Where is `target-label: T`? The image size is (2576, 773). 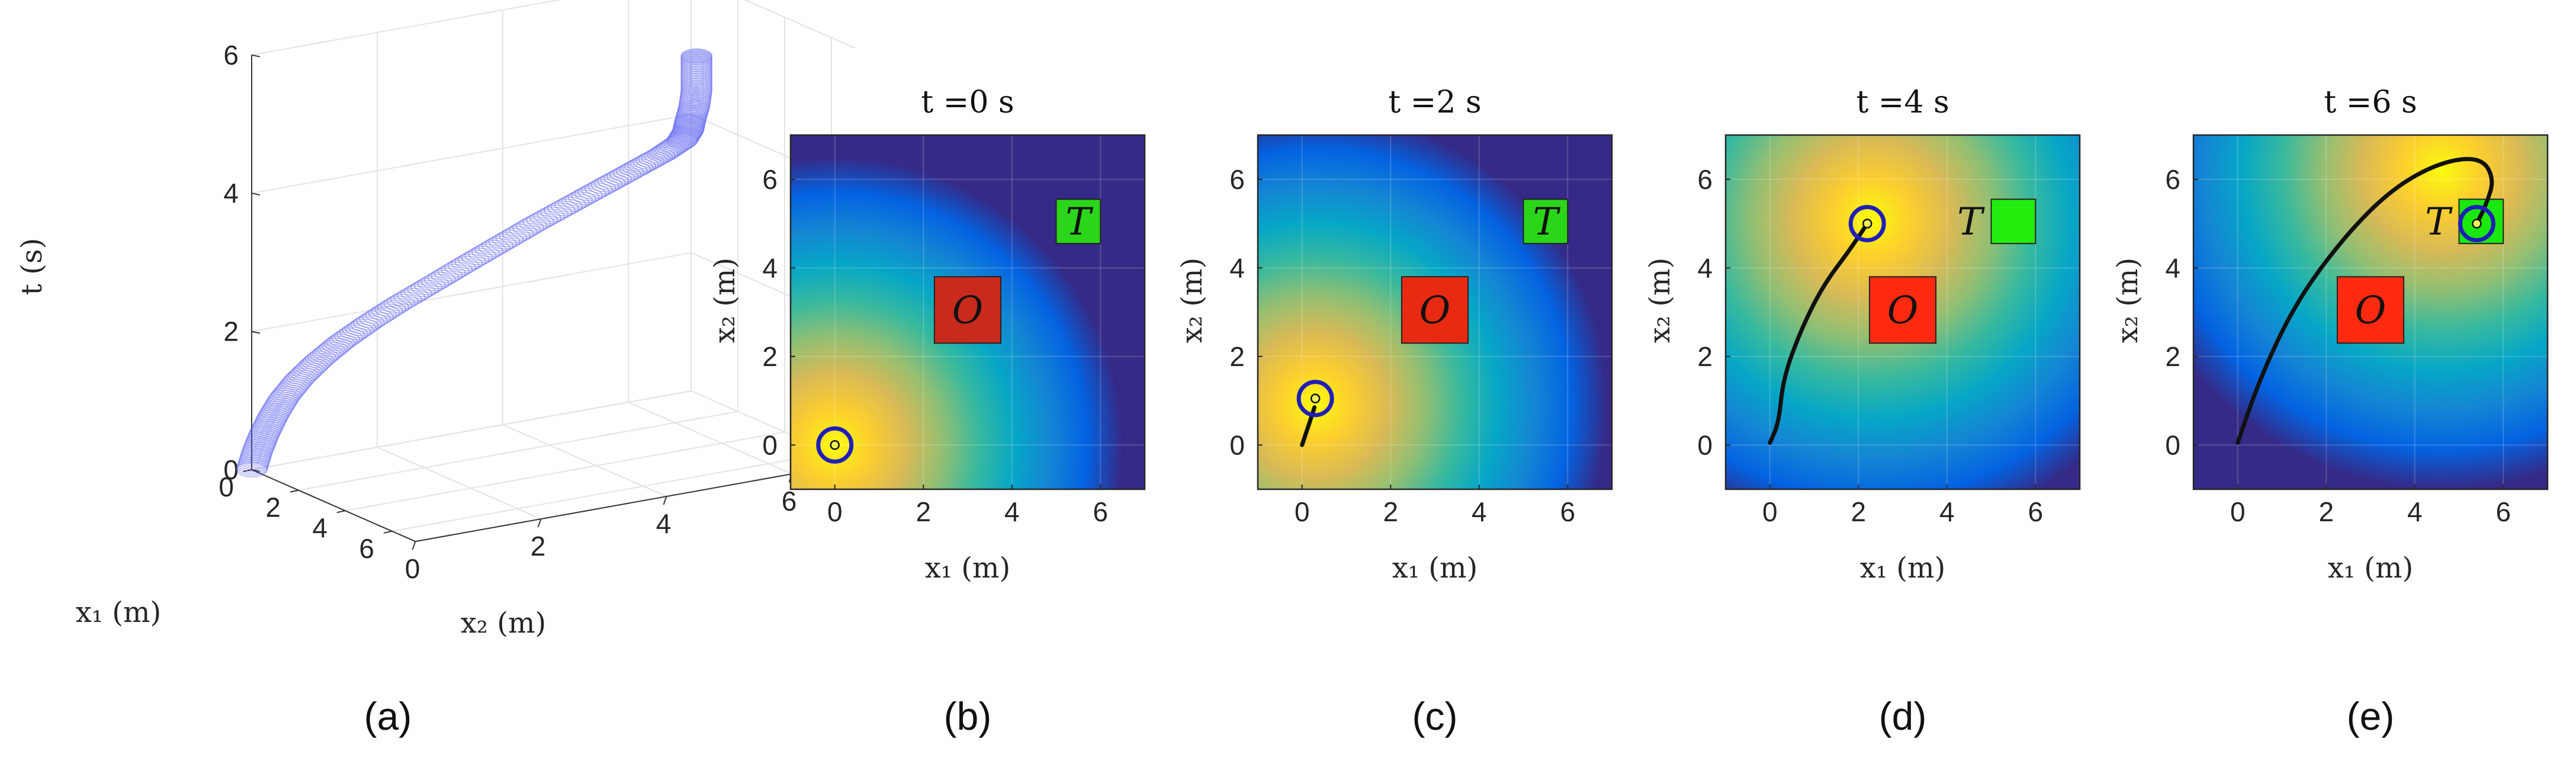
target-label: T is located at coordinates (1547, 222).